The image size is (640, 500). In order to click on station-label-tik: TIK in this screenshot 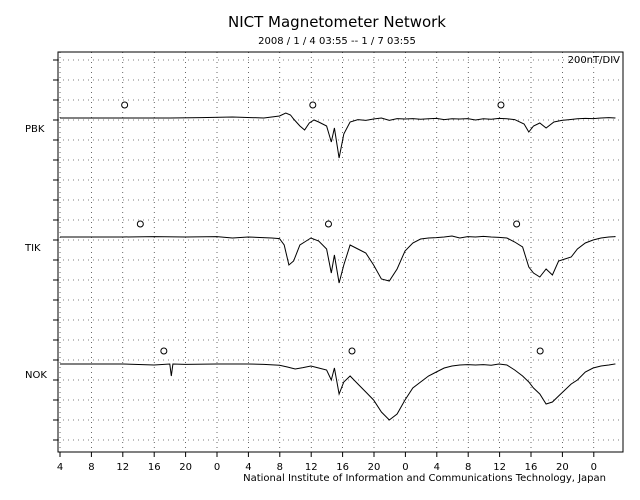, I will do `click(32, 248)`.